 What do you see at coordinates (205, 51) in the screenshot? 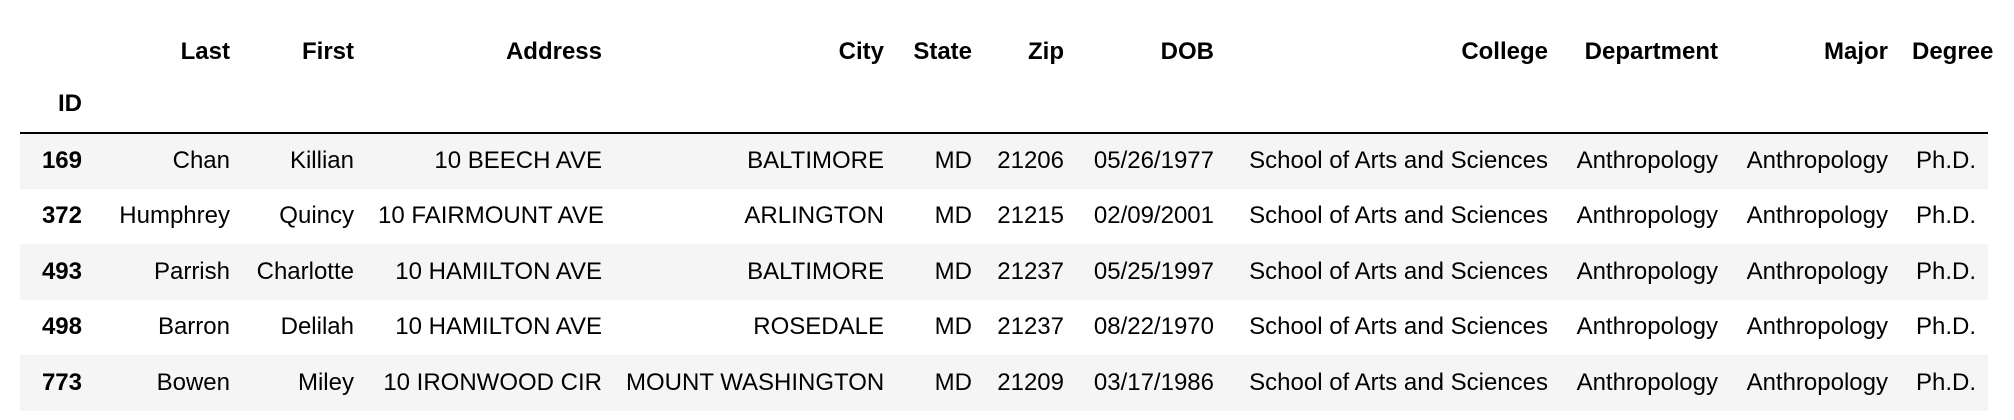
I see `column-header: Last` at bounding box center [205, 51].